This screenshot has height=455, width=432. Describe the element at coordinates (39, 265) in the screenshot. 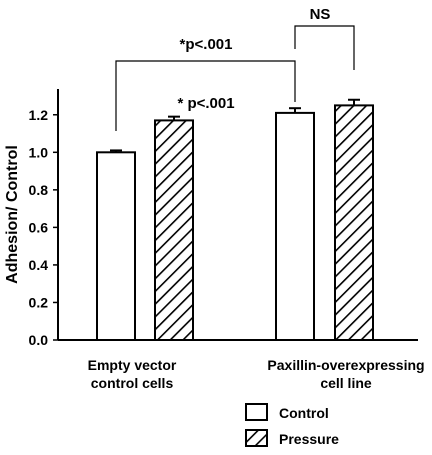

I see `y-tick-label: 0.4` at that location.